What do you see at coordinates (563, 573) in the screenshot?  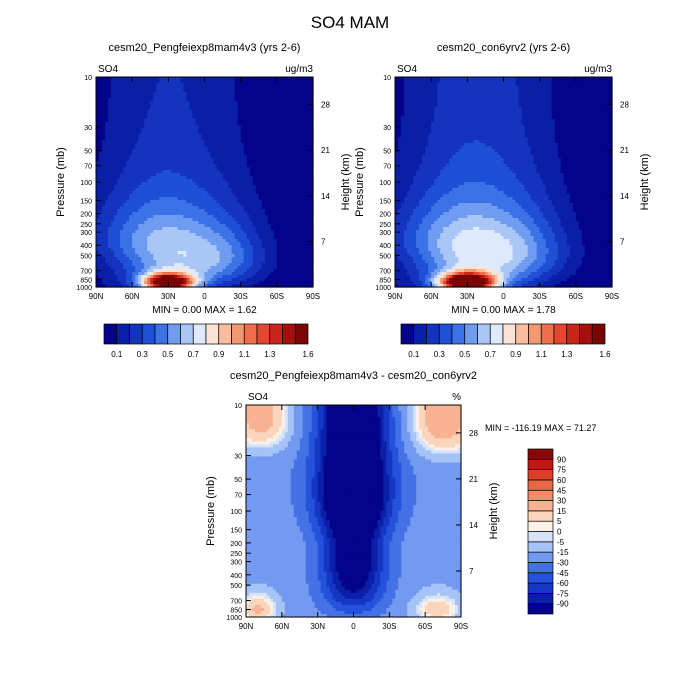 I see `colorbar-label: -45` at bounding box center [563, 573].